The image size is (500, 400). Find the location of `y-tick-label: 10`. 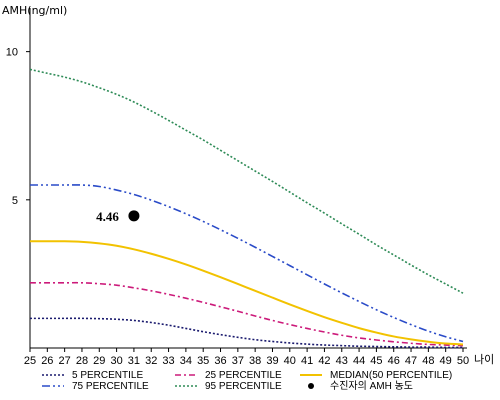

y-tick-label: 10 is located at coordinates (12, 53).